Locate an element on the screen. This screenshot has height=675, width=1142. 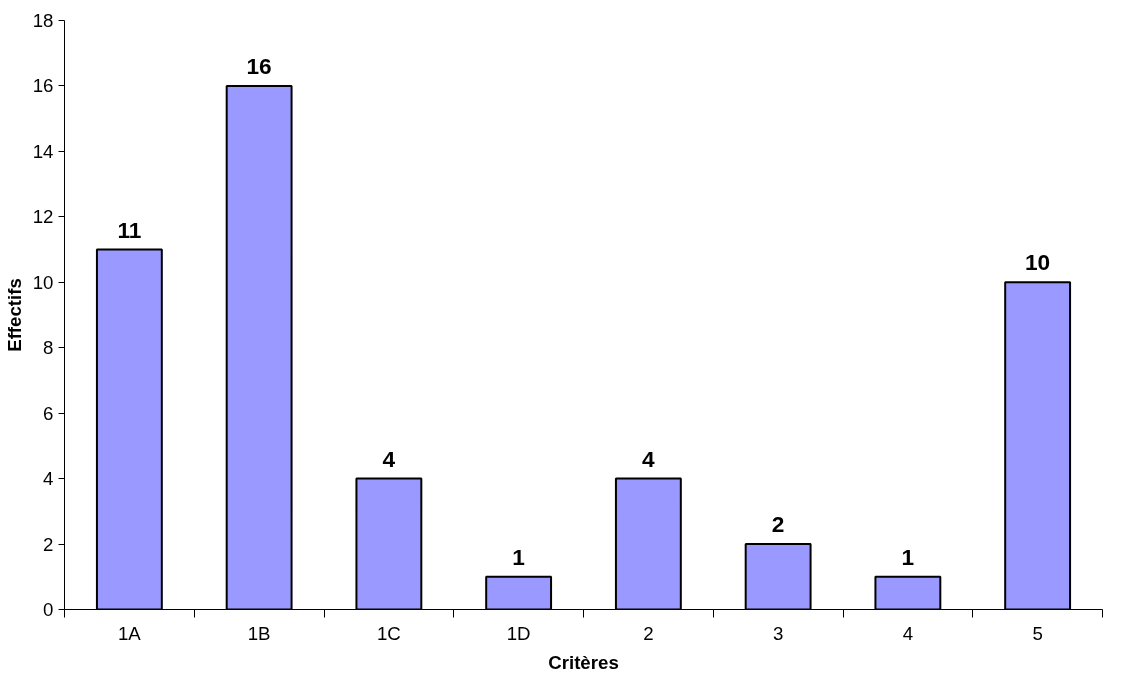
y-tick-label: 18 is located at coordinates (43, 20).